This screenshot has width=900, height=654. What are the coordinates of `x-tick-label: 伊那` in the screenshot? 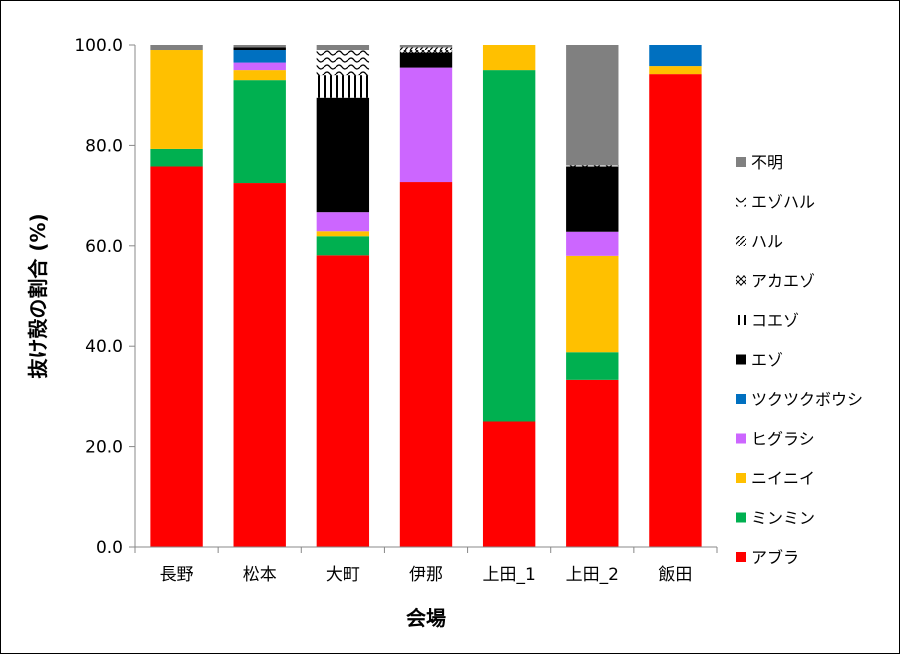 It's located at (426, 575).